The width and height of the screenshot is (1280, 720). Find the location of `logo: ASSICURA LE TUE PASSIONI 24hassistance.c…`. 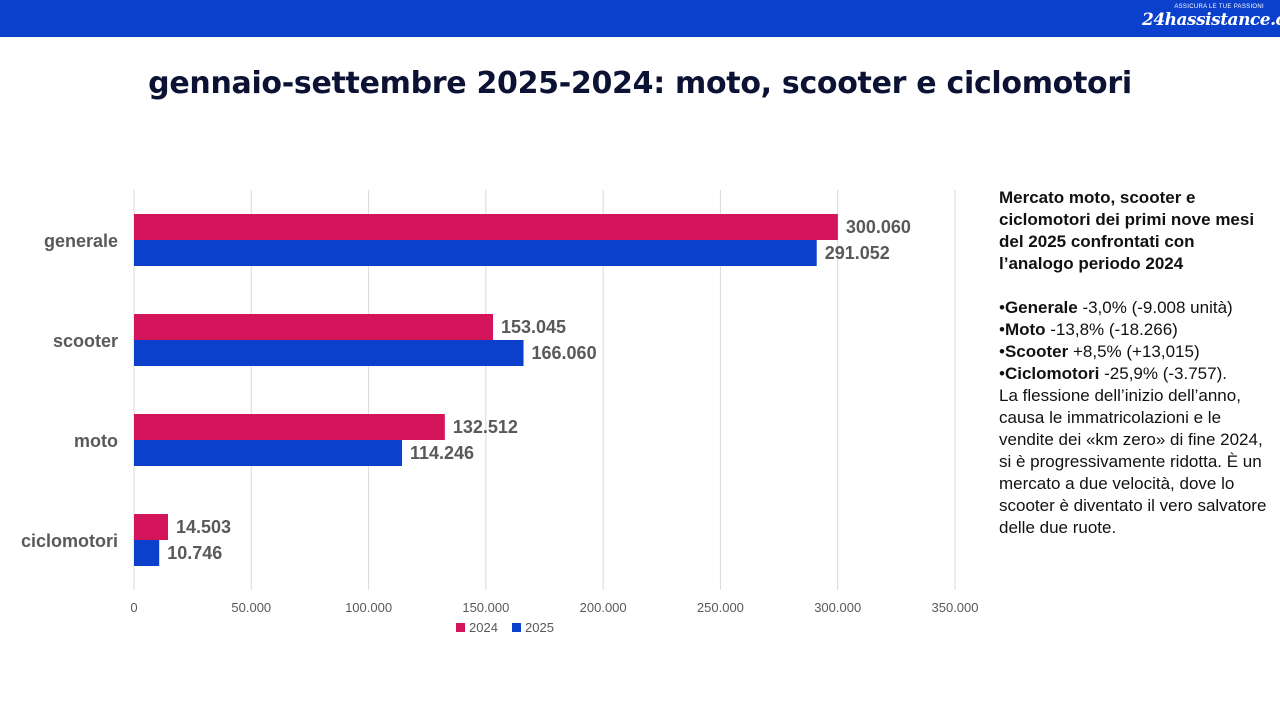

logo: ASSICURA LE TUE PASSIONI 24hassistance.c… is located at coordinates (1211, 19).